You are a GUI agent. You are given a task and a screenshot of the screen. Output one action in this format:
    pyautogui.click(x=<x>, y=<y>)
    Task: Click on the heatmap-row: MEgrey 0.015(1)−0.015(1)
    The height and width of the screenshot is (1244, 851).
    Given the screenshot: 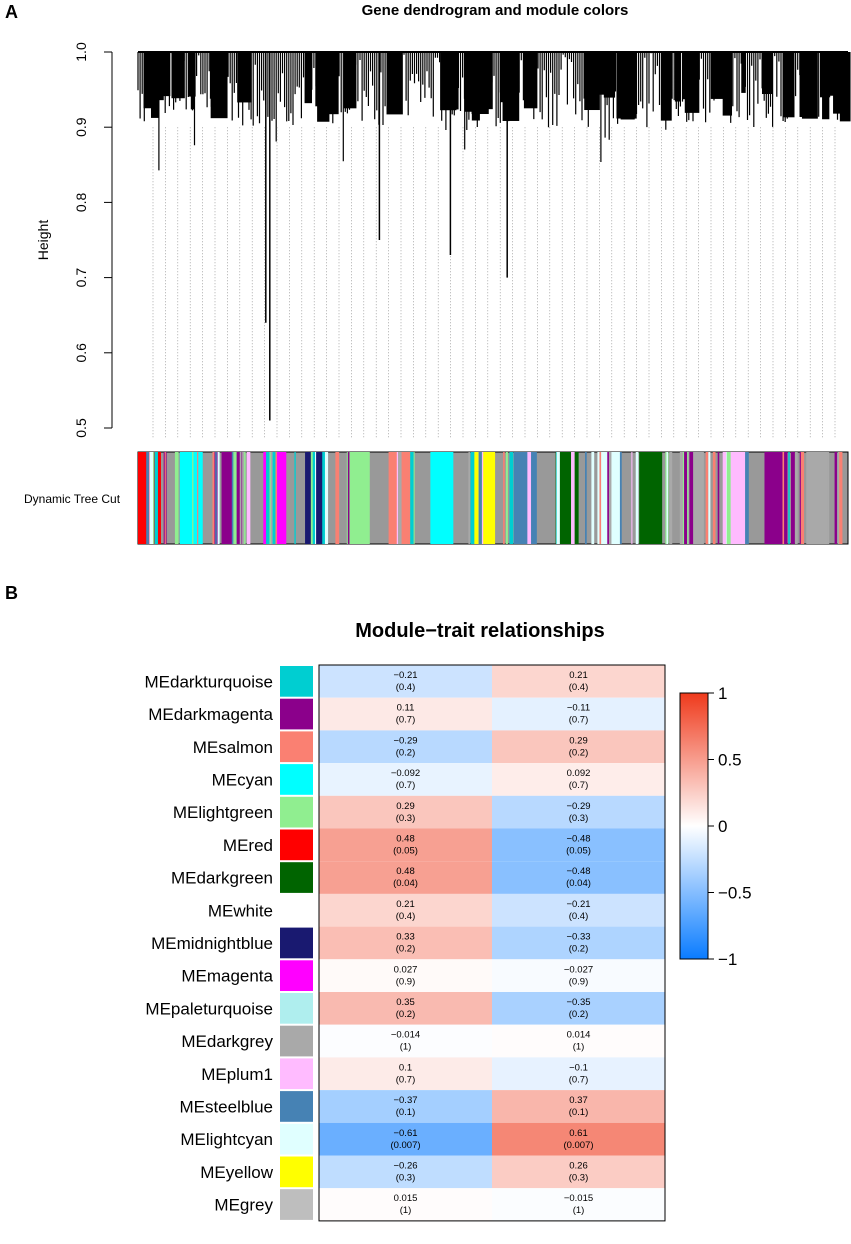 What is the action you would take?
    pyautogui.click(x=439, y=1204)
    